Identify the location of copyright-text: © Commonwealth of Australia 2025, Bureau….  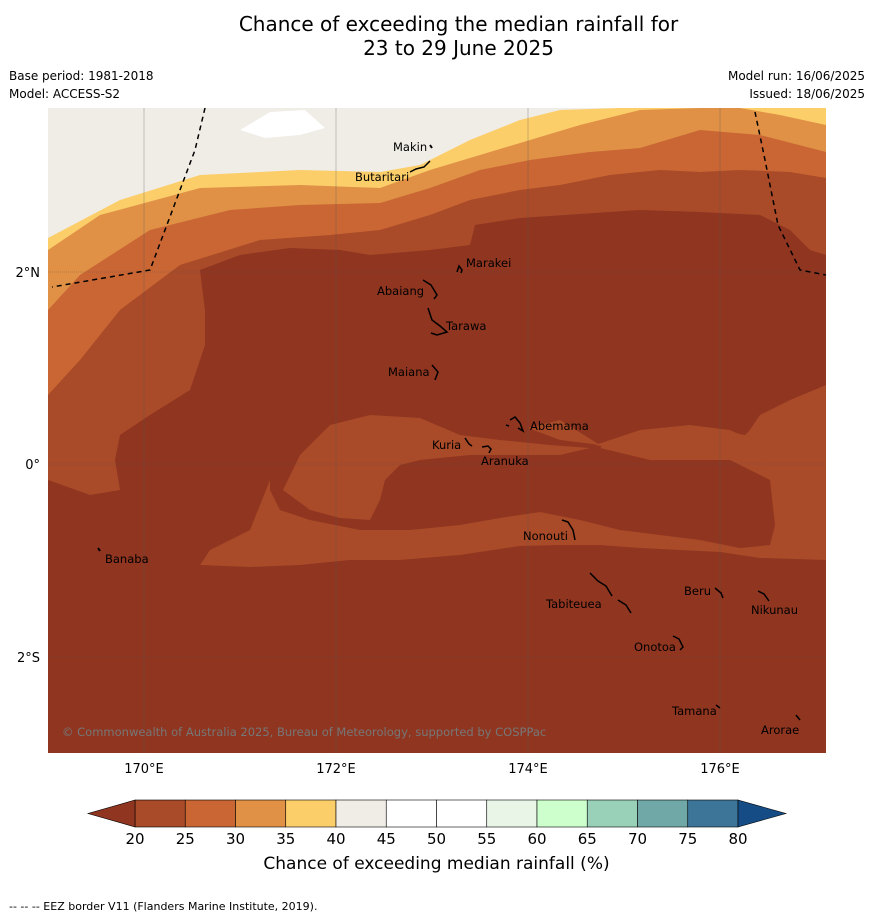
(304, 732).